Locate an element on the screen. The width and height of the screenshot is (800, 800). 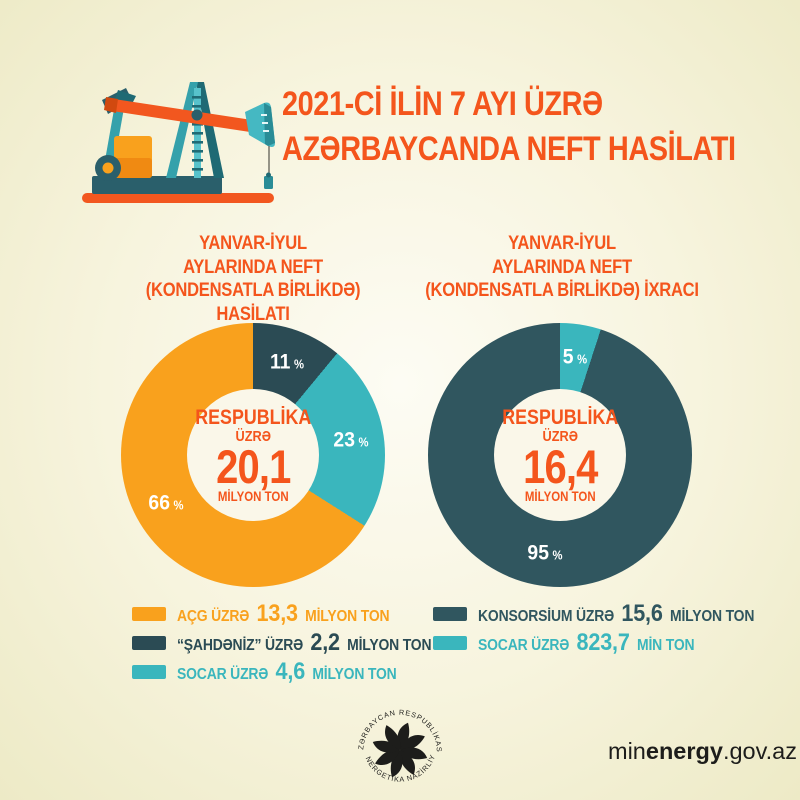
website-prefix: min is located at coordinates (627, 751).